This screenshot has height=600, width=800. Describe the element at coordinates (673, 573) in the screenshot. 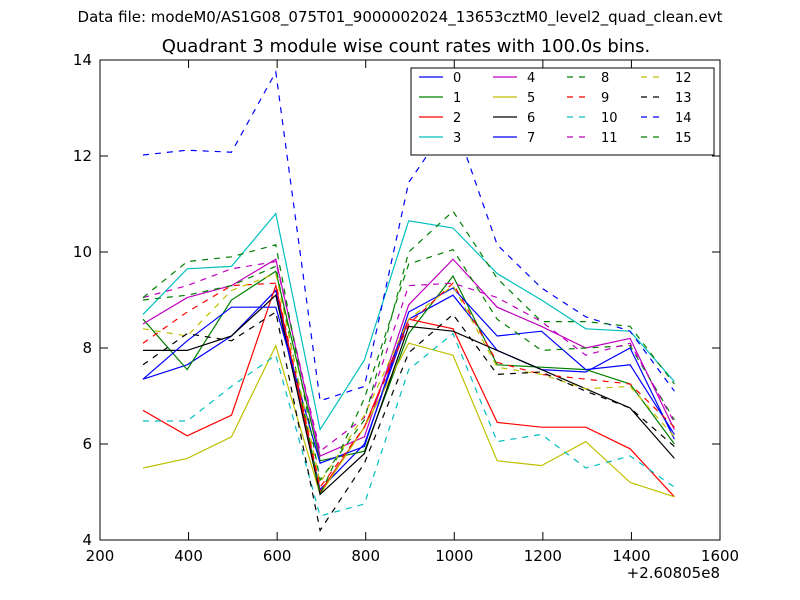

I see `x-offset-label: +2.60805e8` at that location.